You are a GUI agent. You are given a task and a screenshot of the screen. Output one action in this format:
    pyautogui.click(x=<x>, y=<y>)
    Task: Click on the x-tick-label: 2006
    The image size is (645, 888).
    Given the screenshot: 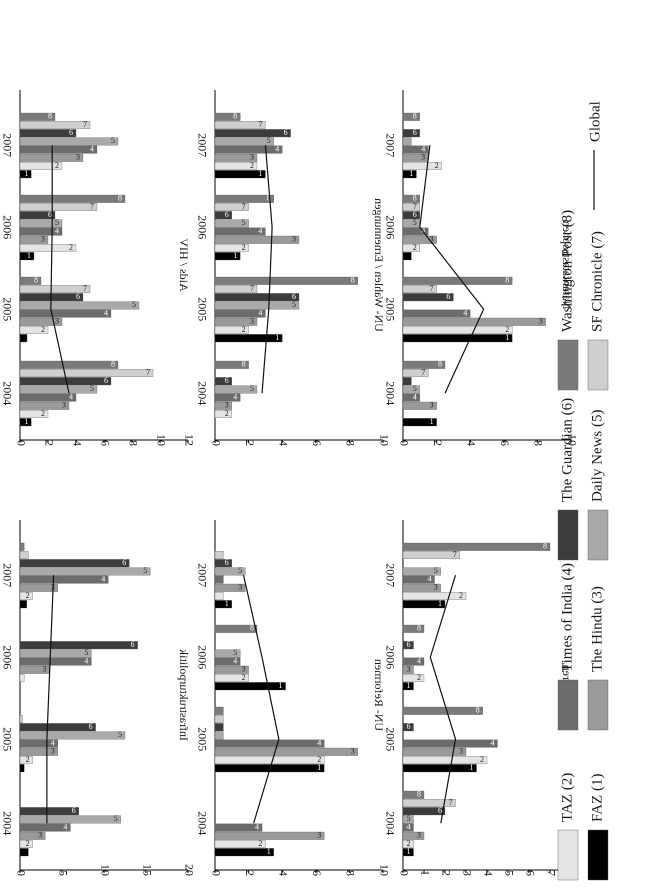 What is the action you would take?
    pyautogui.click(x=202, y=657)
    